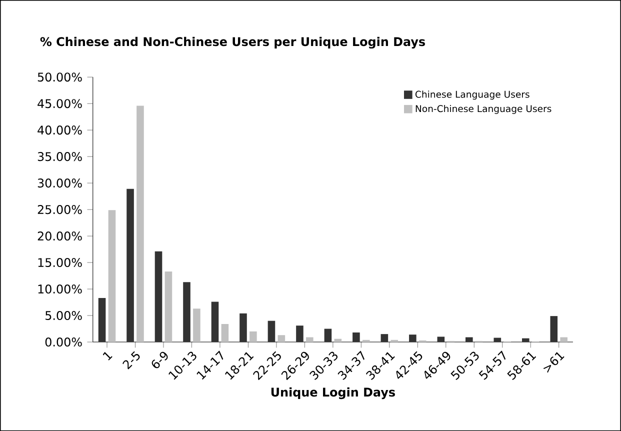 This screenshot has height=431, width=621. Describe the element at coordinates (60, 289) in the screenshot. I see `y-tick-label: 10.00%` at that location.